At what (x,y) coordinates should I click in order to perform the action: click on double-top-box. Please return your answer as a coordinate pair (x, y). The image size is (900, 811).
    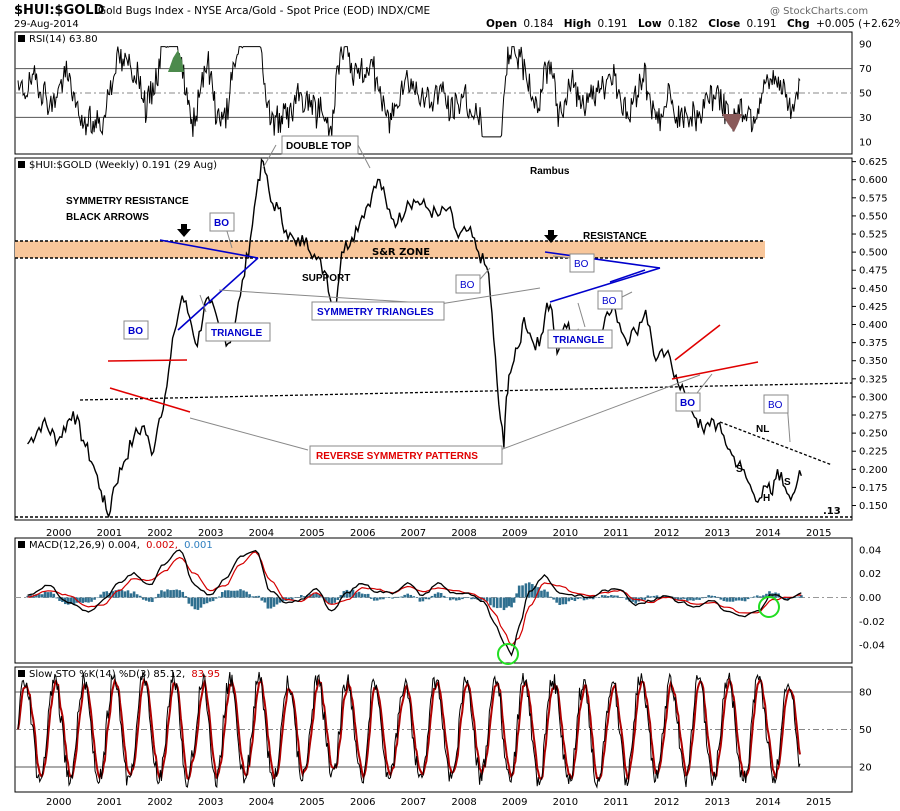
    Looking at the image, I should click on (320, 145).